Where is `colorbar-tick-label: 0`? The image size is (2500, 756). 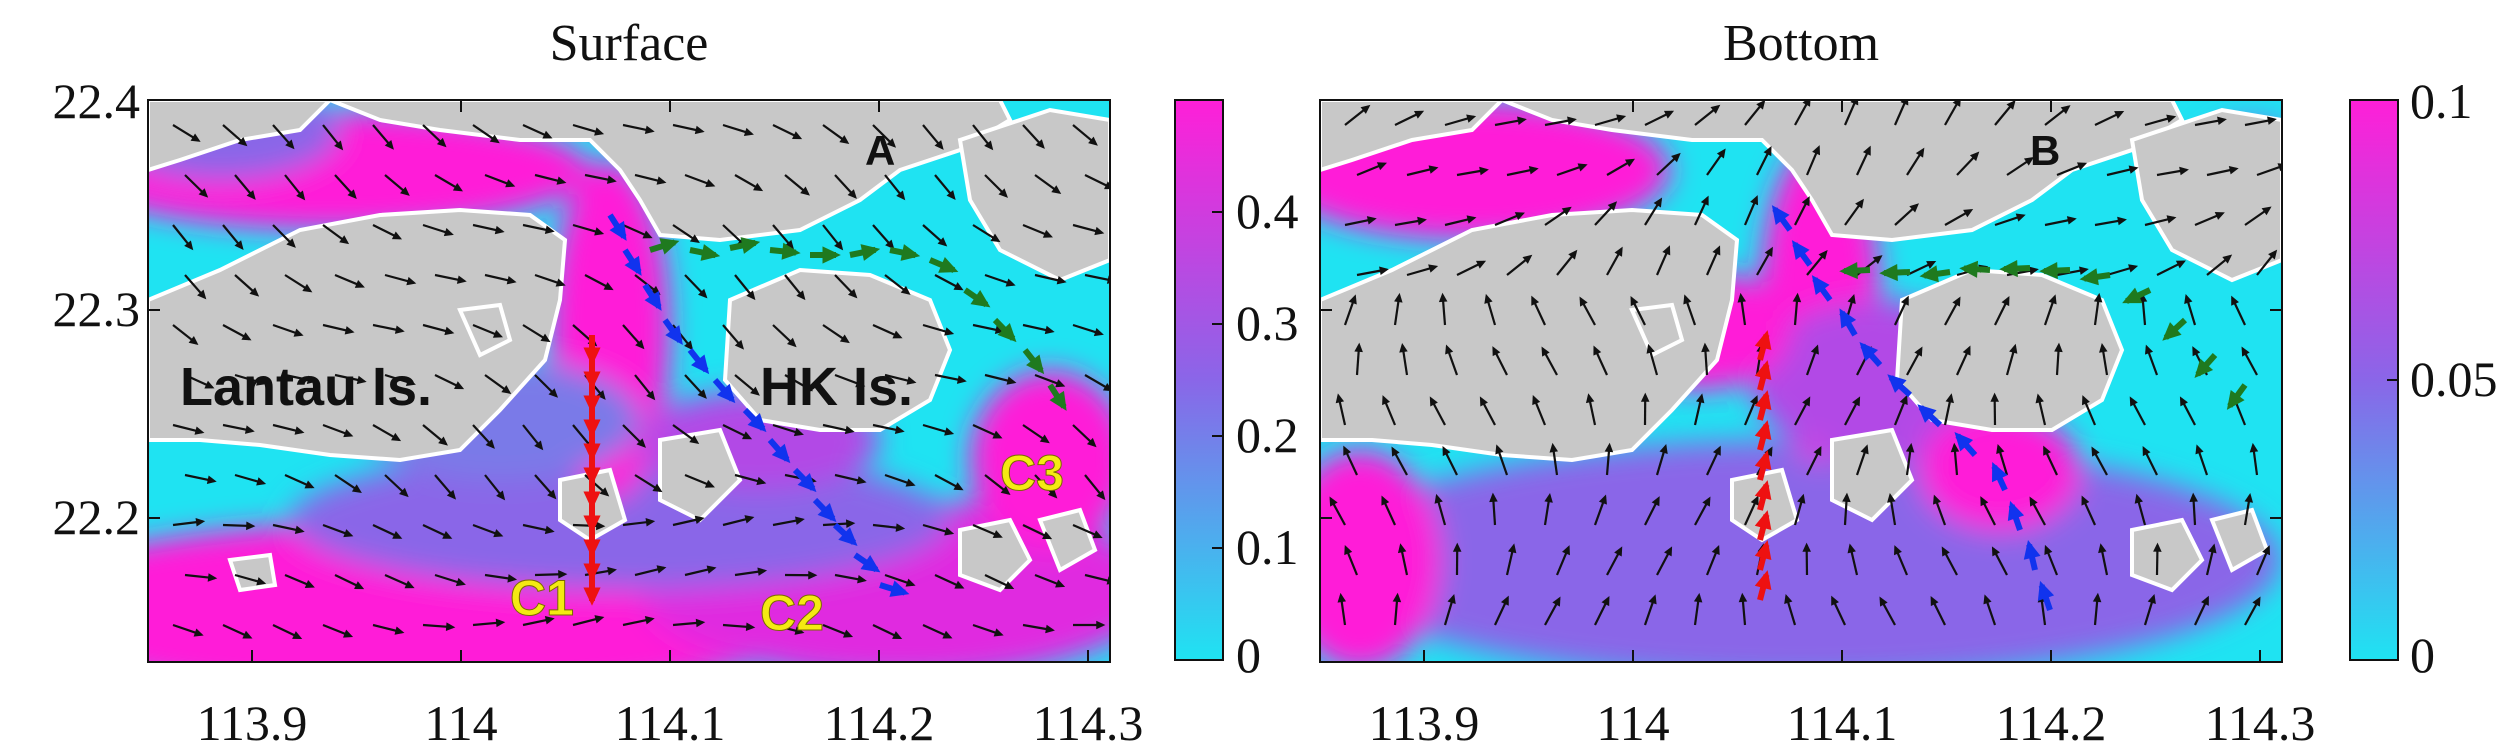
colorbar-tick-label: 0 is located at coordinates (1248, 655).